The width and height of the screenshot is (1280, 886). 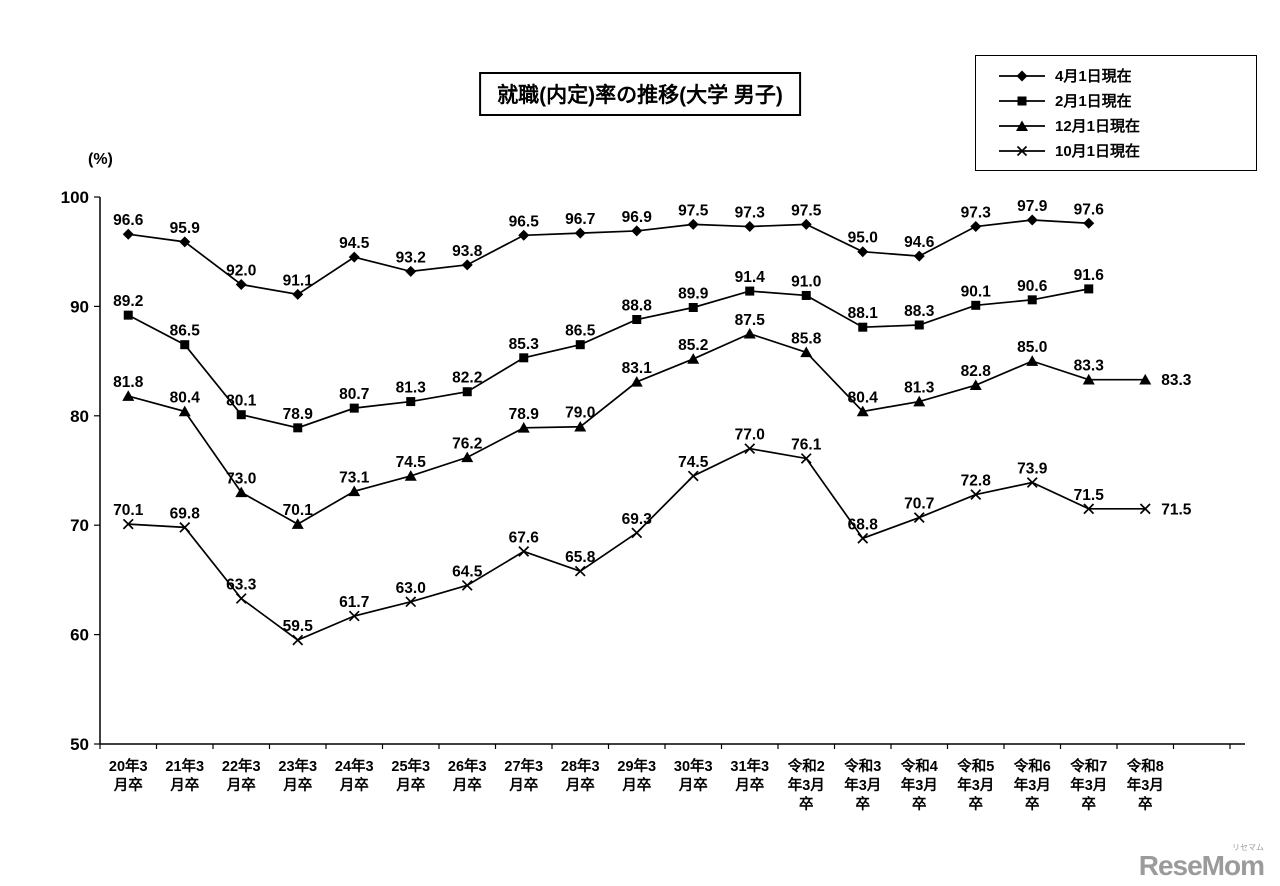 What do you see at coordinates (1098, 151) in the screenshot?
I see `legend-label: 10月1日現在` at bounding box center [1098, 151].